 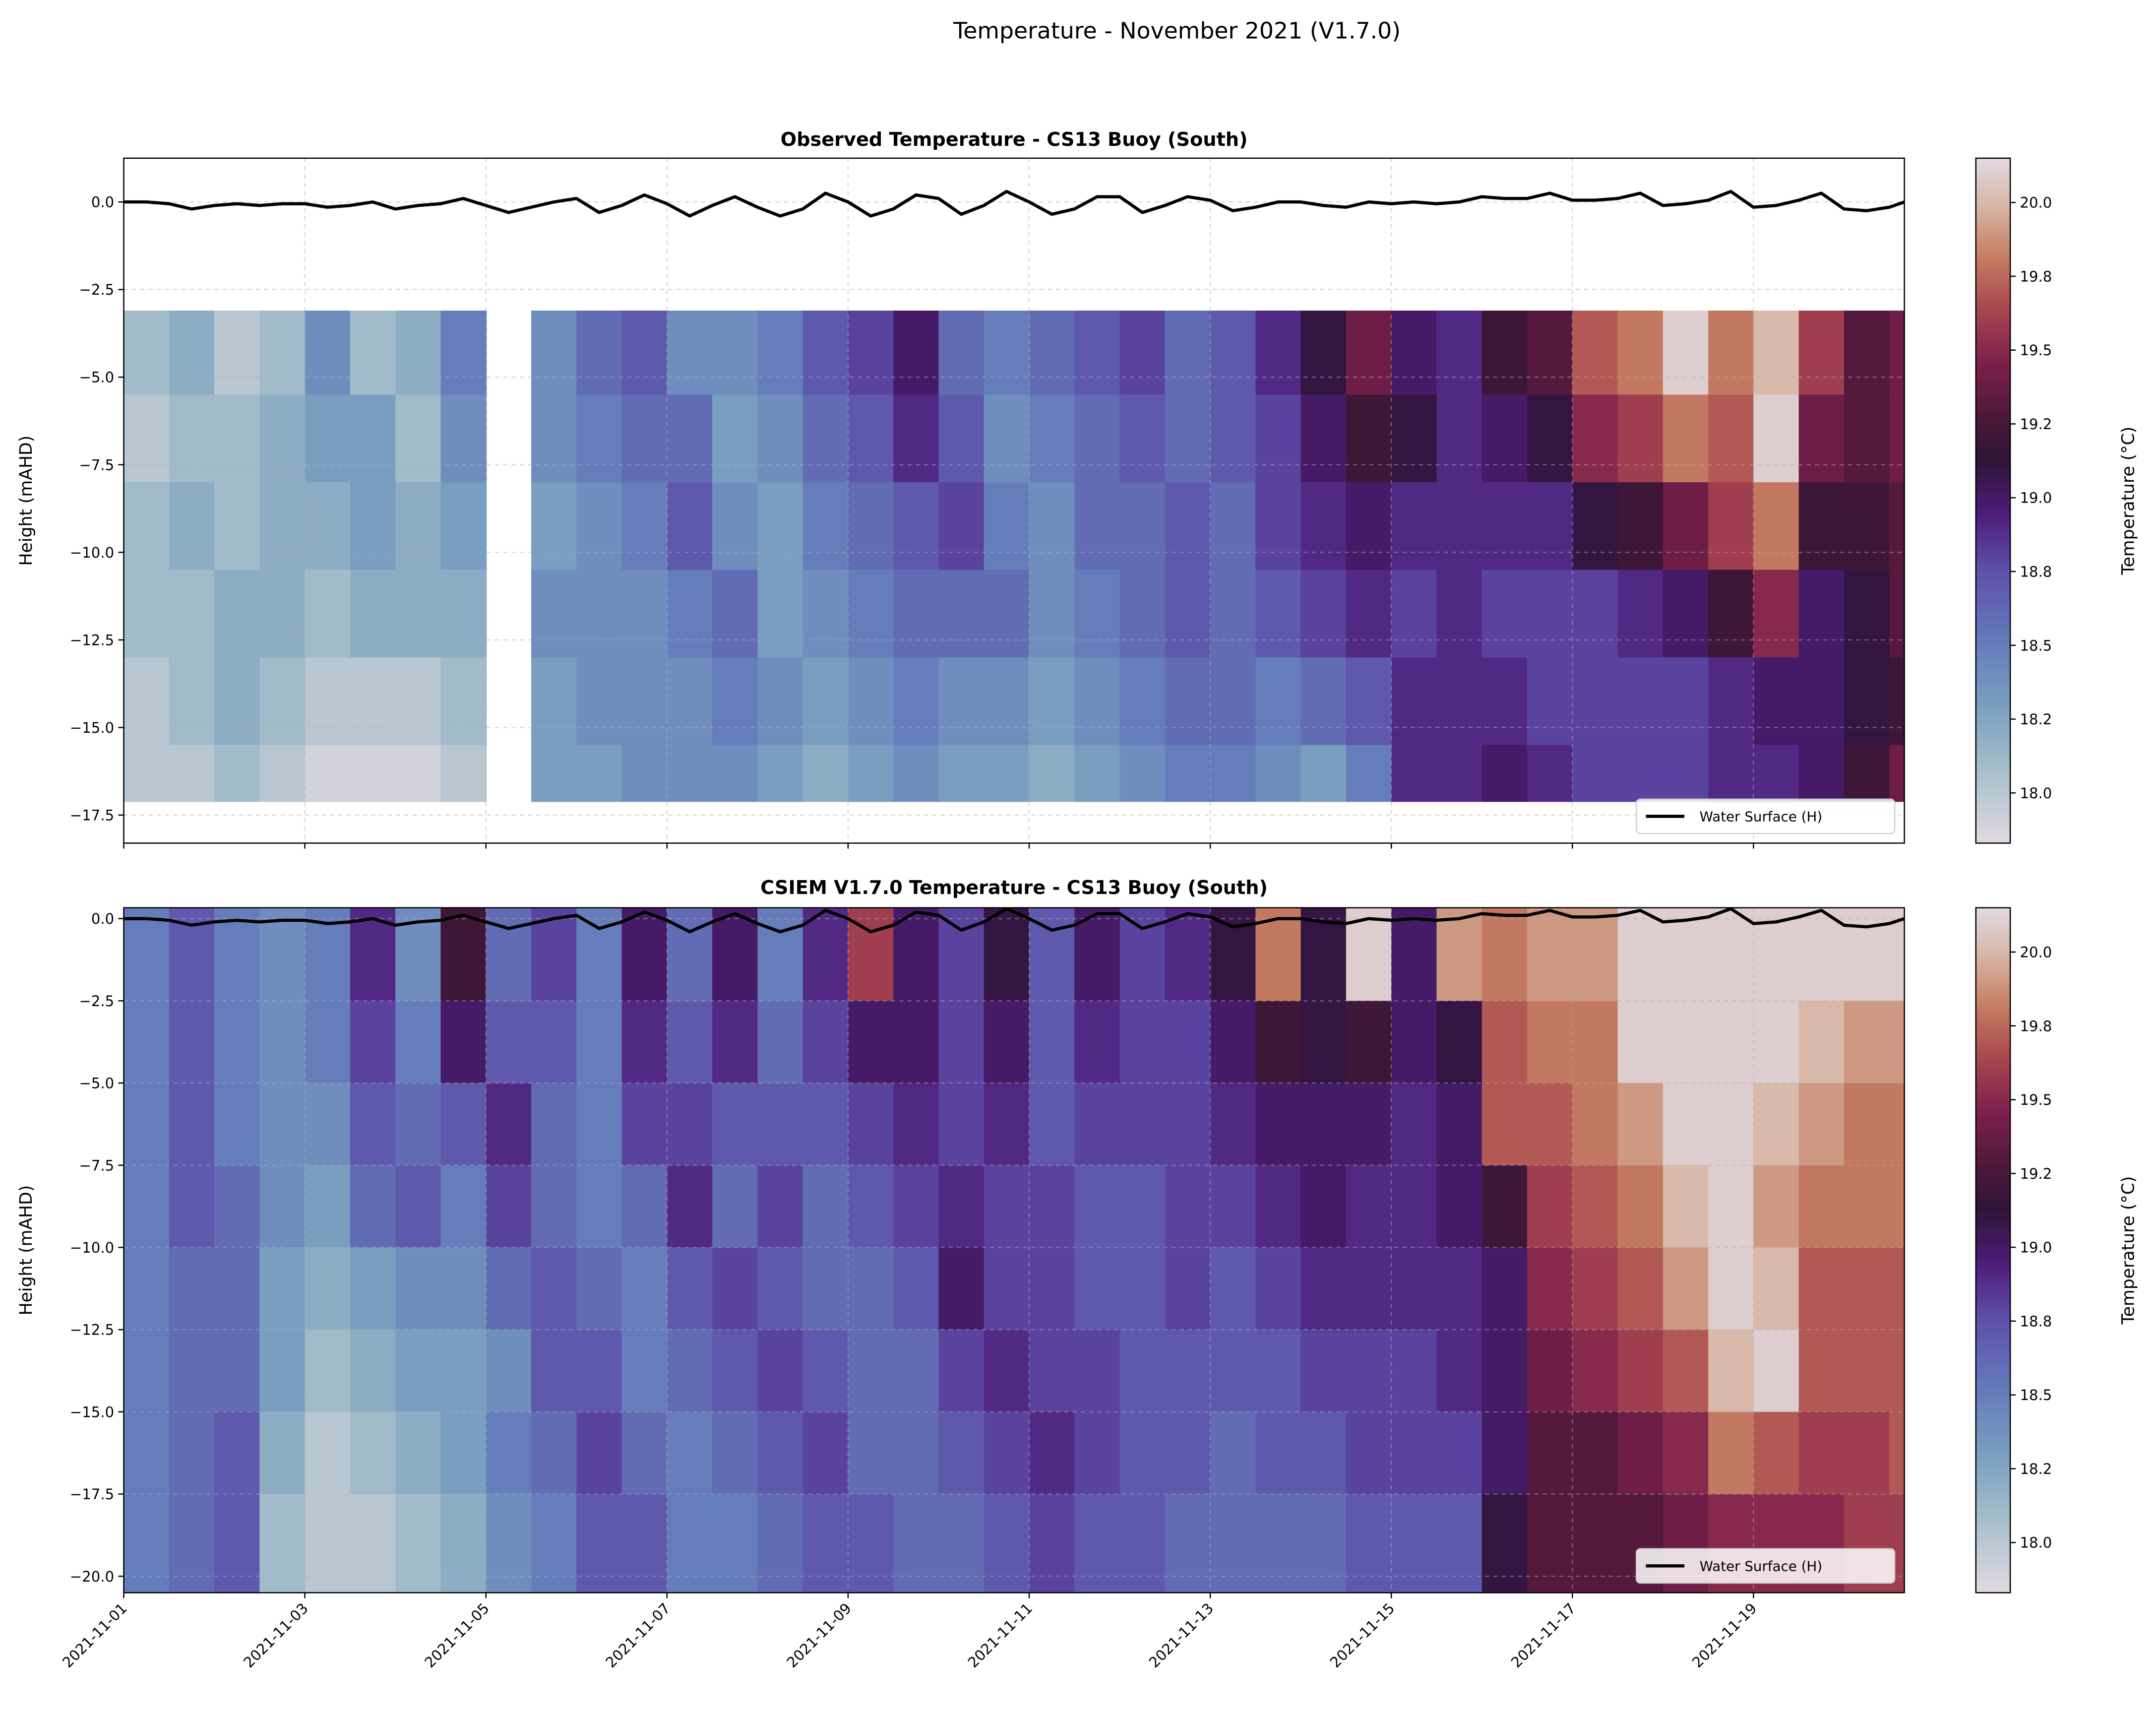 What do you see at coordinates (2036, 1174) in the screenshot?
I see `colorbar-tick-label: 19.2` at bounding box center [2036, 1174].